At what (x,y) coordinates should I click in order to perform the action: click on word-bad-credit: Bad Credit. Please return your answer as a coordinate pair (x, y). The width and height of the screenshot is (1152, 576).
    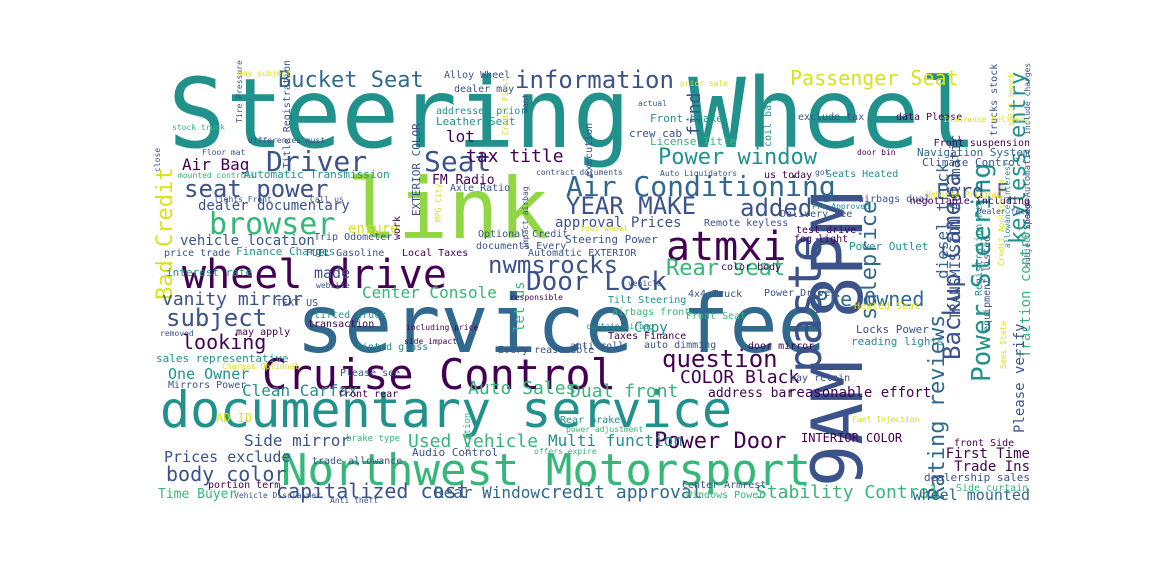
    Looking at the image, I should click on (165, 234).